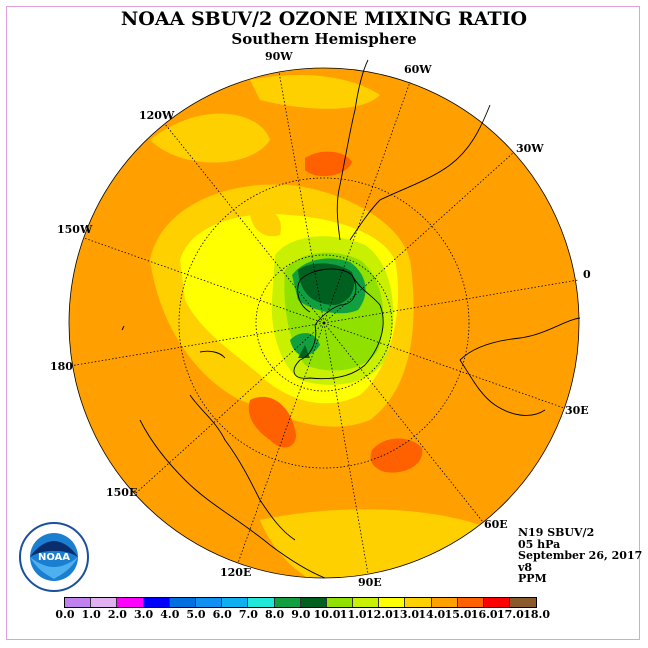  I want to click on ozone-band-13-upperleft, so click(210, 138).